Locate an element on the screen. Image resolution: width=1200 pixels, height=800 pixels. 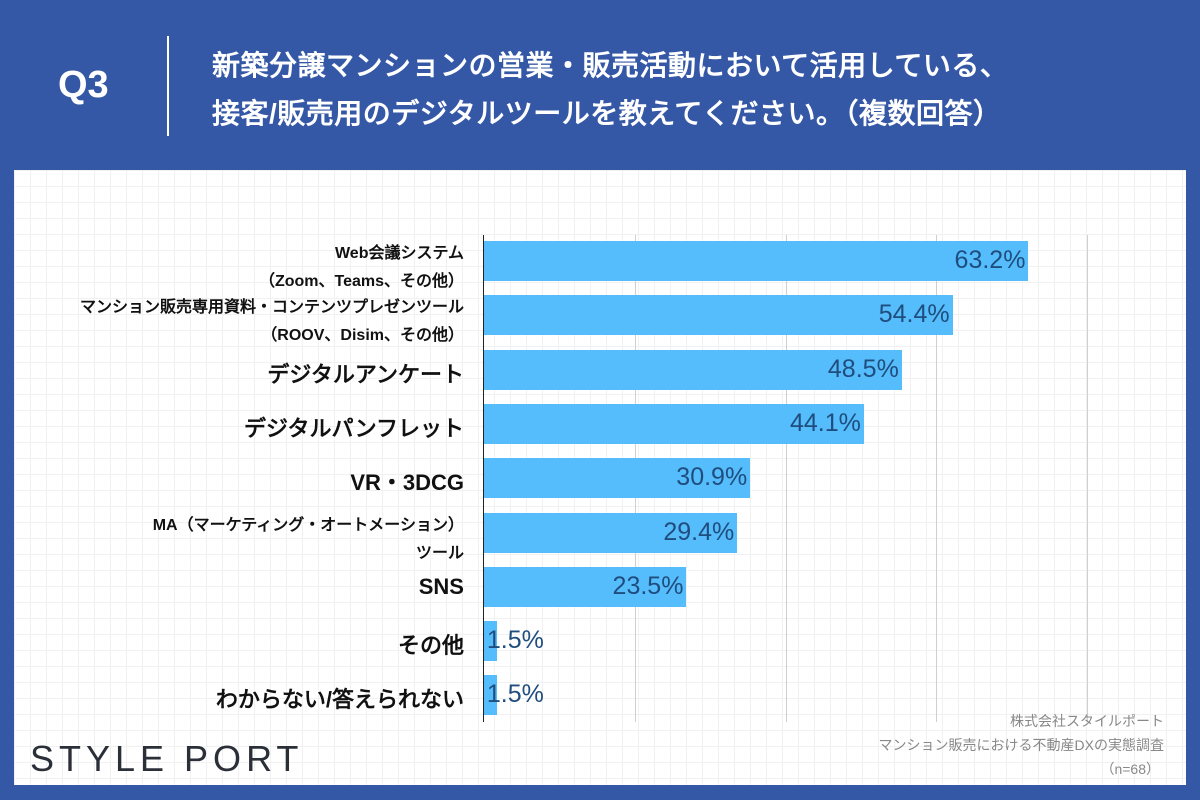
value-label: 48.5% is located at coordinates (863, 368).